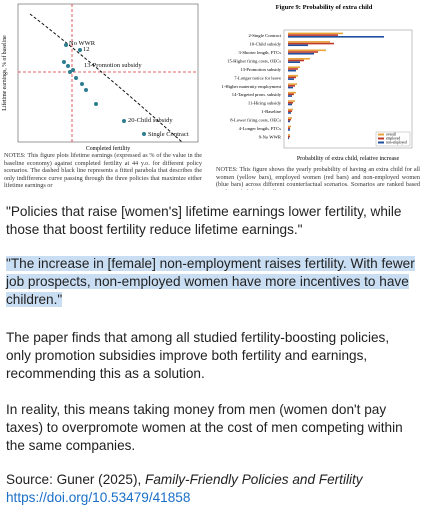 Image resolution: width=421 pixels, height=508 pixels. Describe the element at coordinates (76, 479) in the screenshot. I see `source-prefix: Source: Guner (2025),` at that location.